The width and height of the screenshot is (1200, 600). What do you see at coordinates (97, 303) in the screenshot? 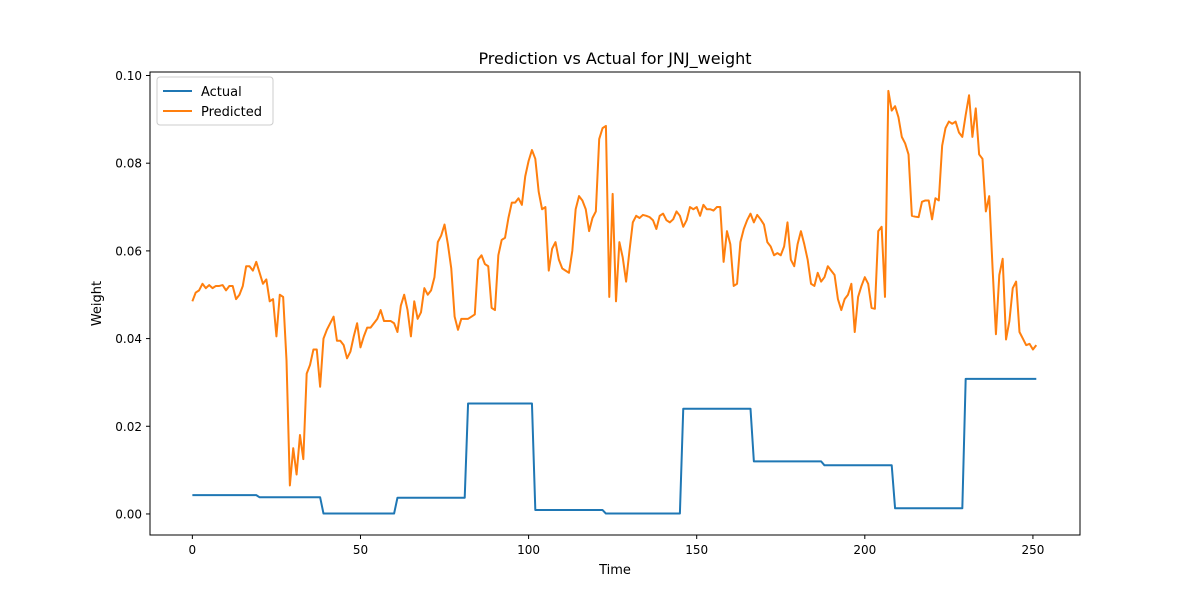
I see `y-axis-label: Weight` at bounding box center [97, 303].